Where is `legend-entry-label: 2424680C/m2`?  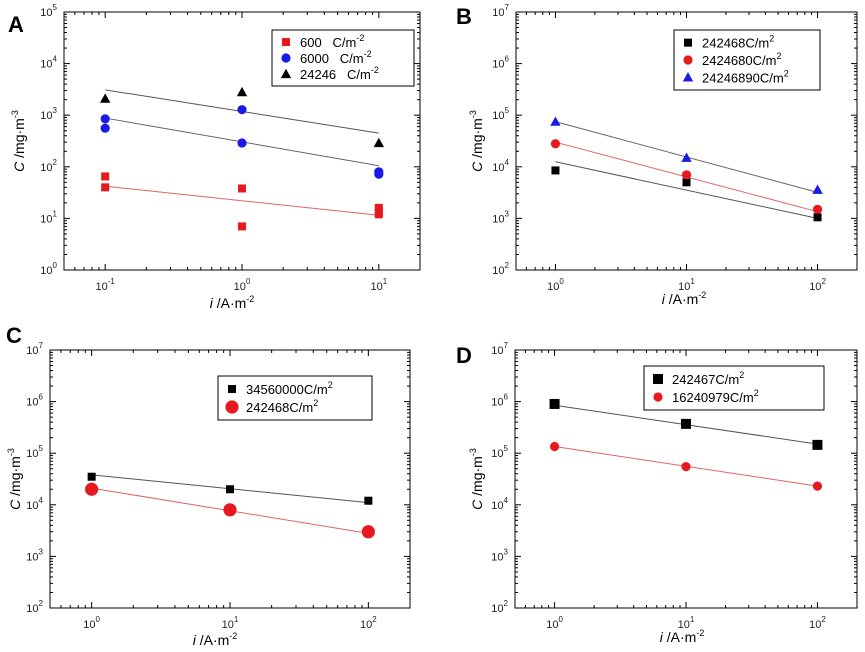 legend-entry-label: 2424680C/m2 is located at coordinates (741, 59).